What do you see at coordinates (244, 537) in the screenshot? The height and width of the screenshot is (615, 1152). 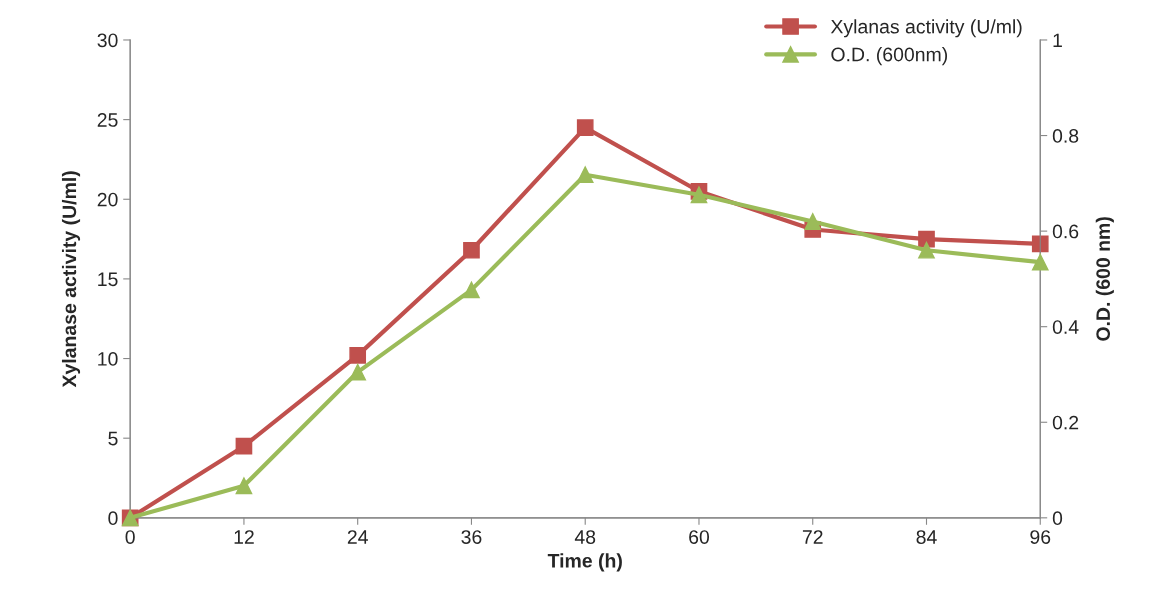 I see `x-tick-label: 12` at bounding box center [244, 537].